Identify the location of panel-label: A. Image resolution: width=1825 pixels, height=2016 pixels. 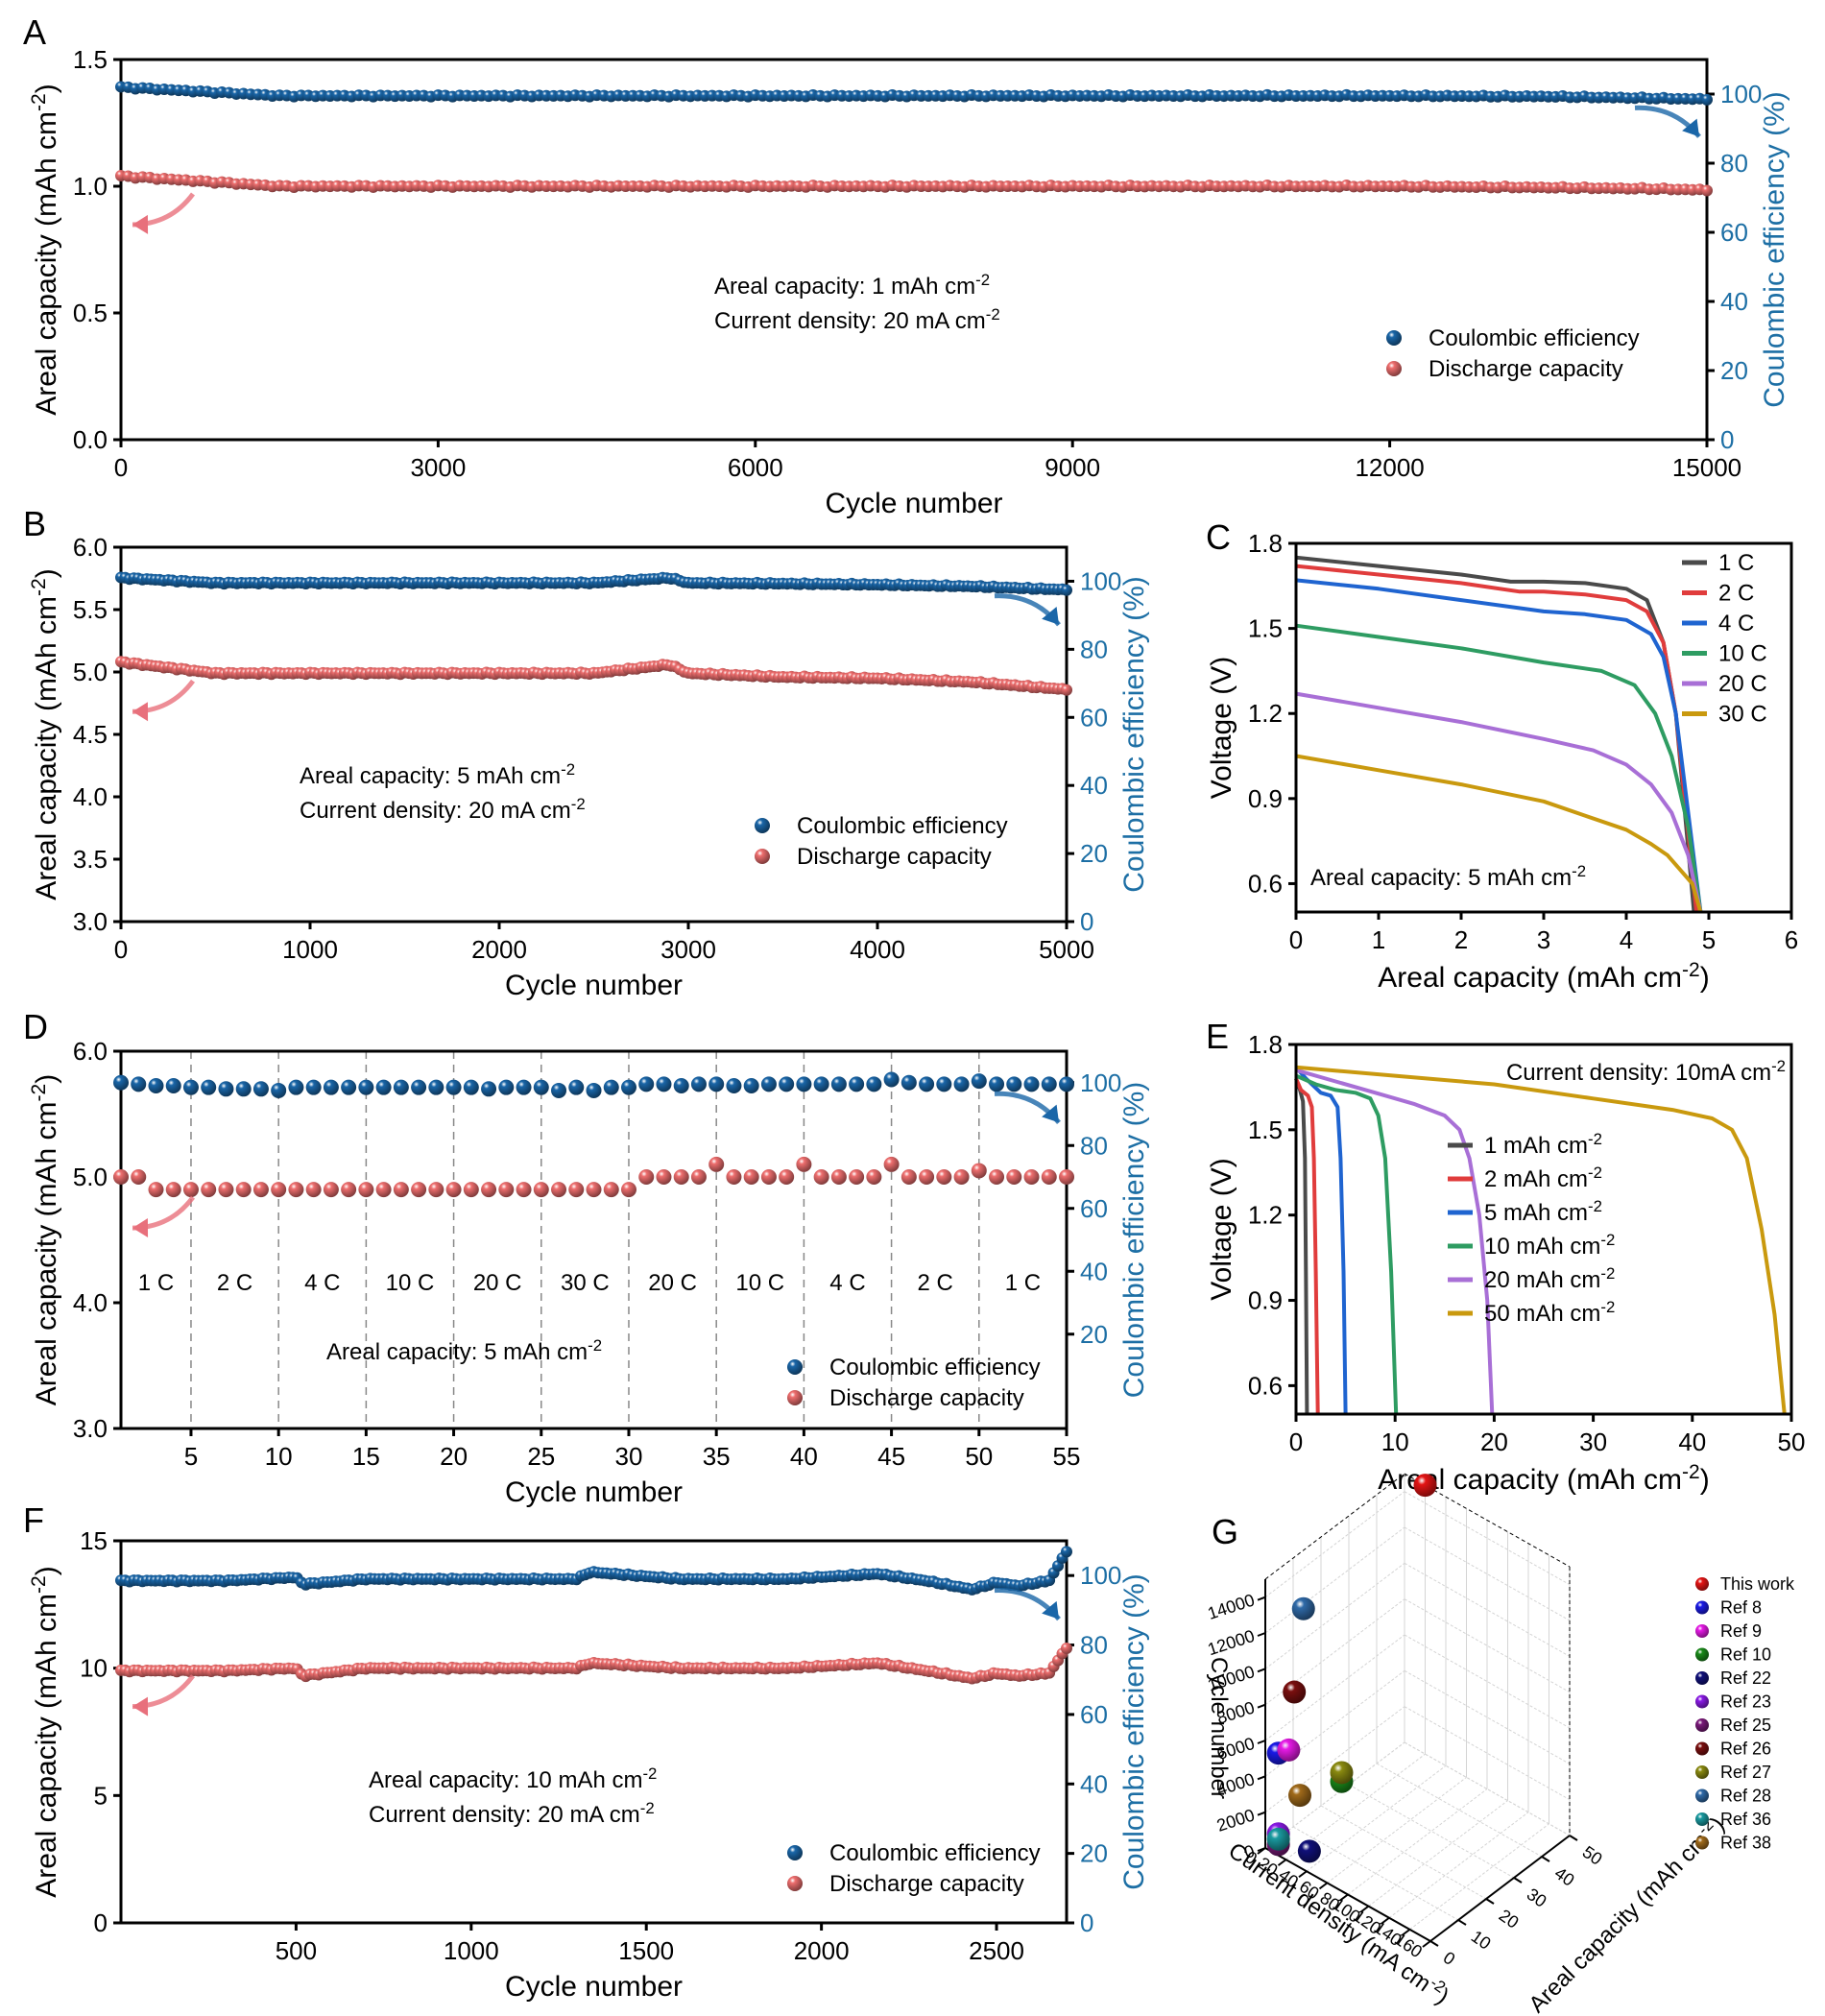
(34, 32).